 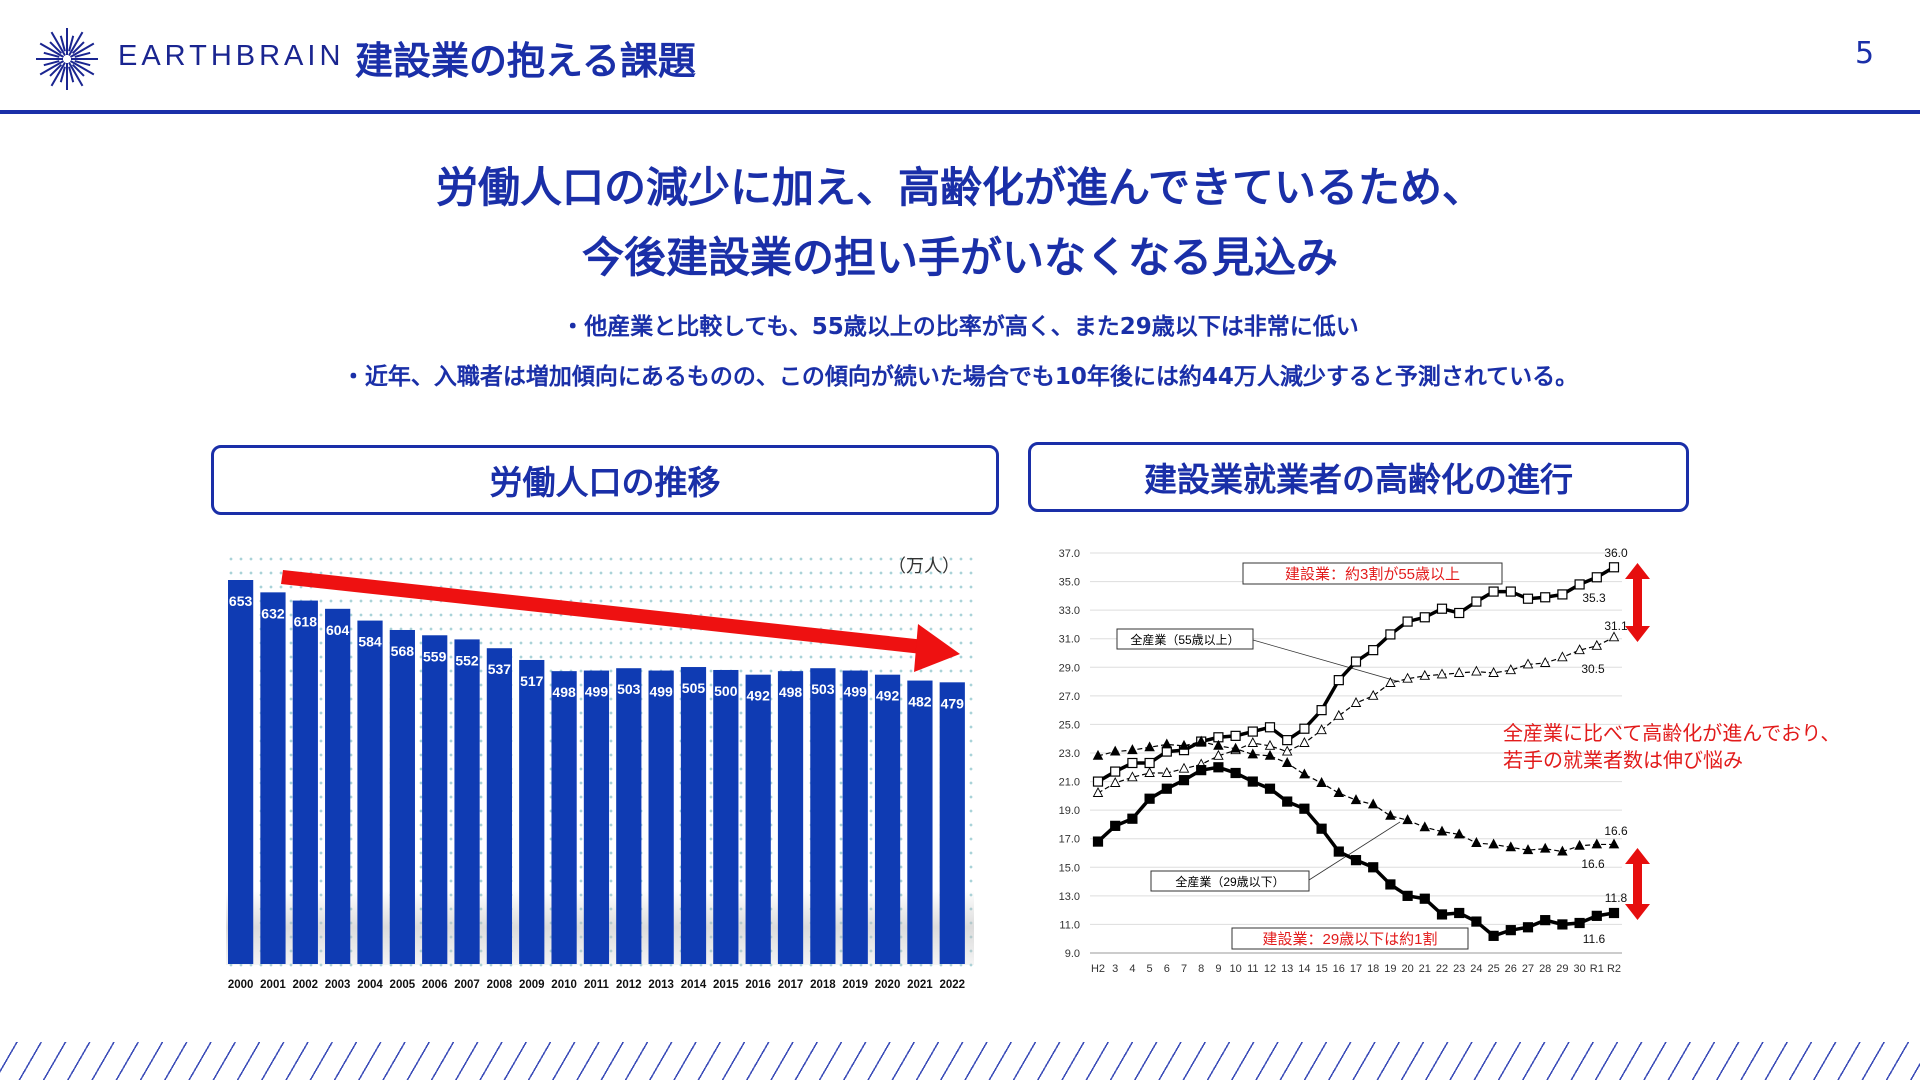 I want to click on double-arrow-head-up, so click(x=1637, y=856).